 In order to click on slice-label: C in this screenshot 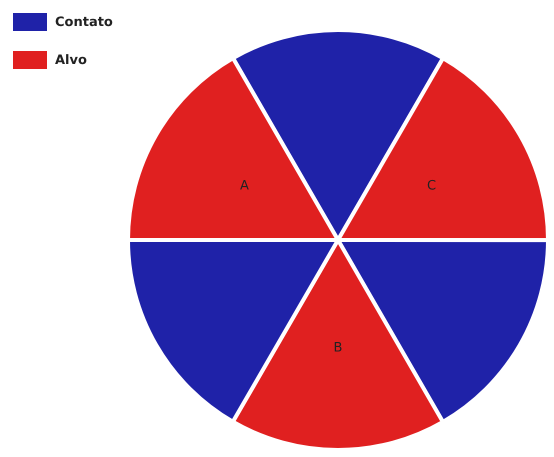, I will do `click(431, 186)`.